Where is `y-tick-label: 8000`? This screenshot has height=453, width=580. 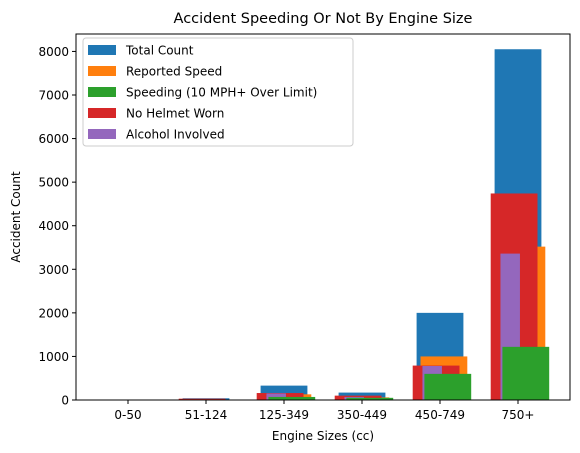
y-tick-label: 8000 is located at coordinates (53, 52).